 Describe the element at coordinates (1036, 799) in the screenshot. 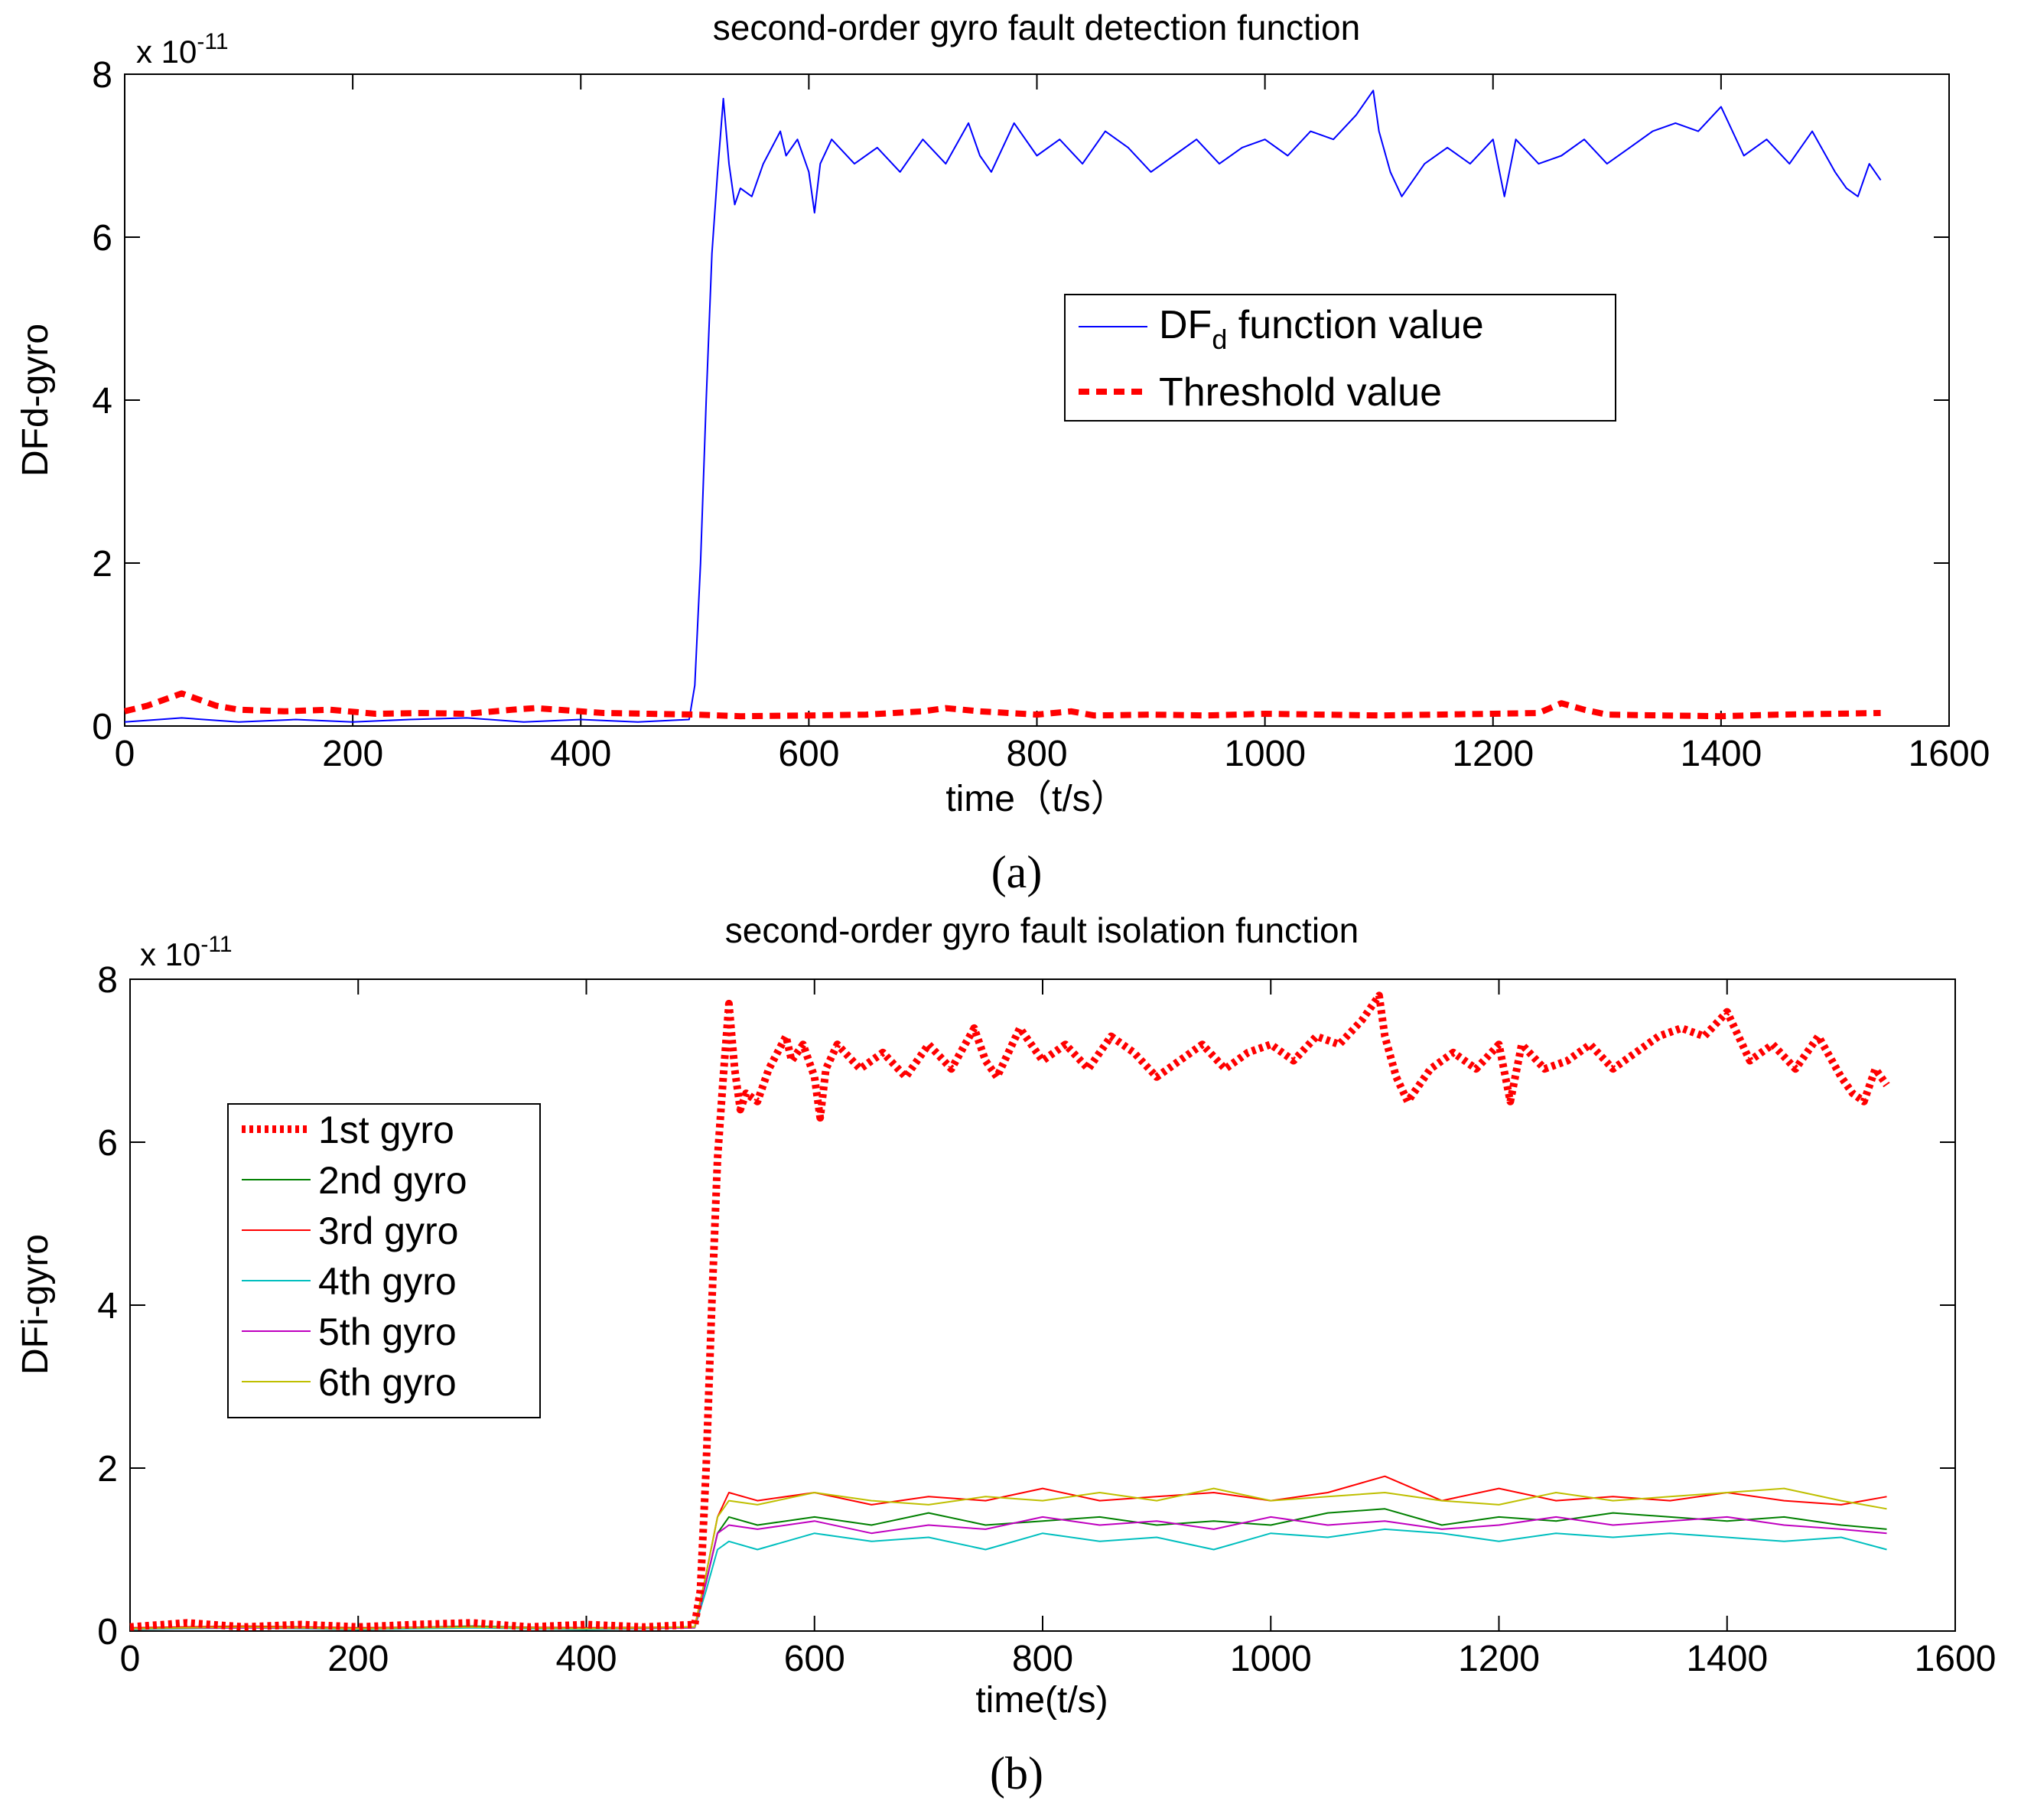

I see `panel-a-xlabel: time（t/s）` at that location.